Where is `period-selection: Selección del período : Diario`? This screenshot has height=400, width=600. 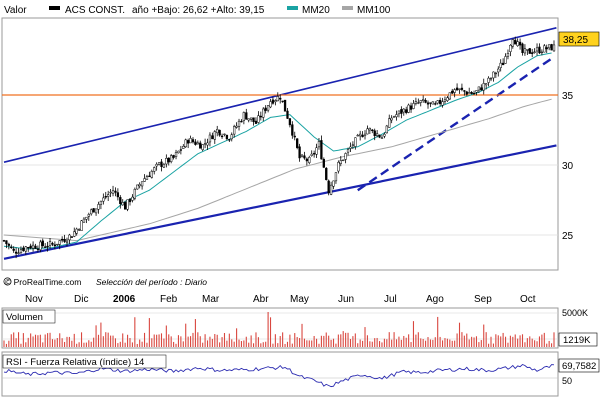 period-selection: Selección del período : Diario is located at coordinates (151, 282).